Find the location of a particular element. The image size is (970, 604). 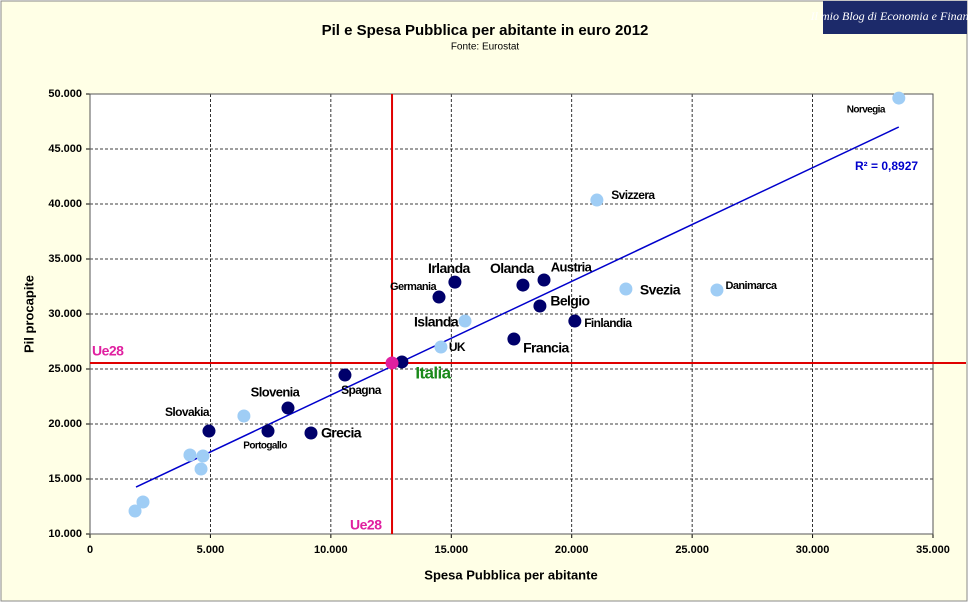

y-tick-label: 20.000 is located at coordinates (65, 424).